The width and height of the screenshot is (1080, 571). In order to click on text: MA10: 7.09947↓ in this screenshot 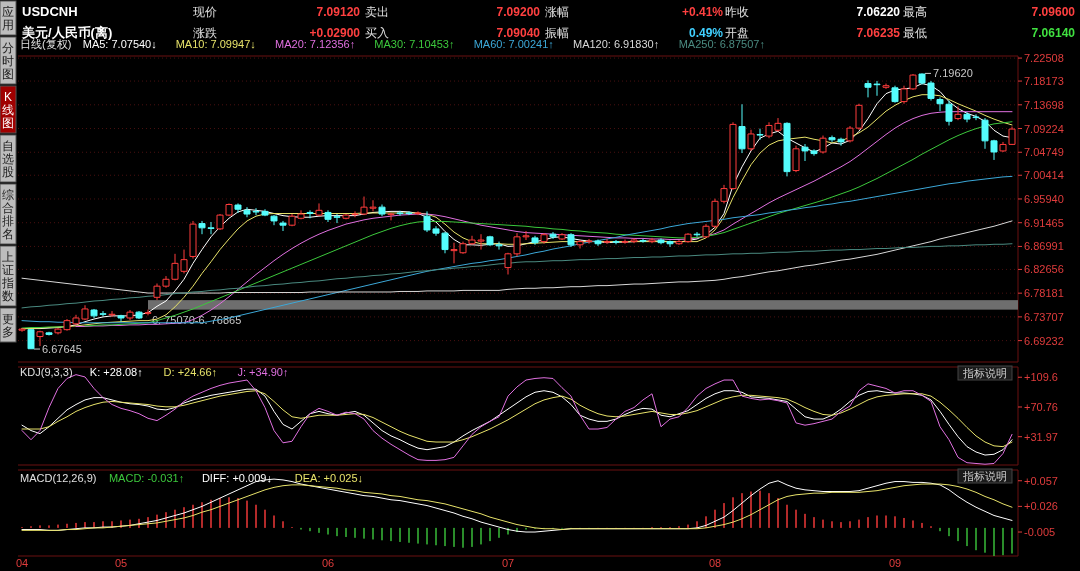, I will do `click(215, 44)`.